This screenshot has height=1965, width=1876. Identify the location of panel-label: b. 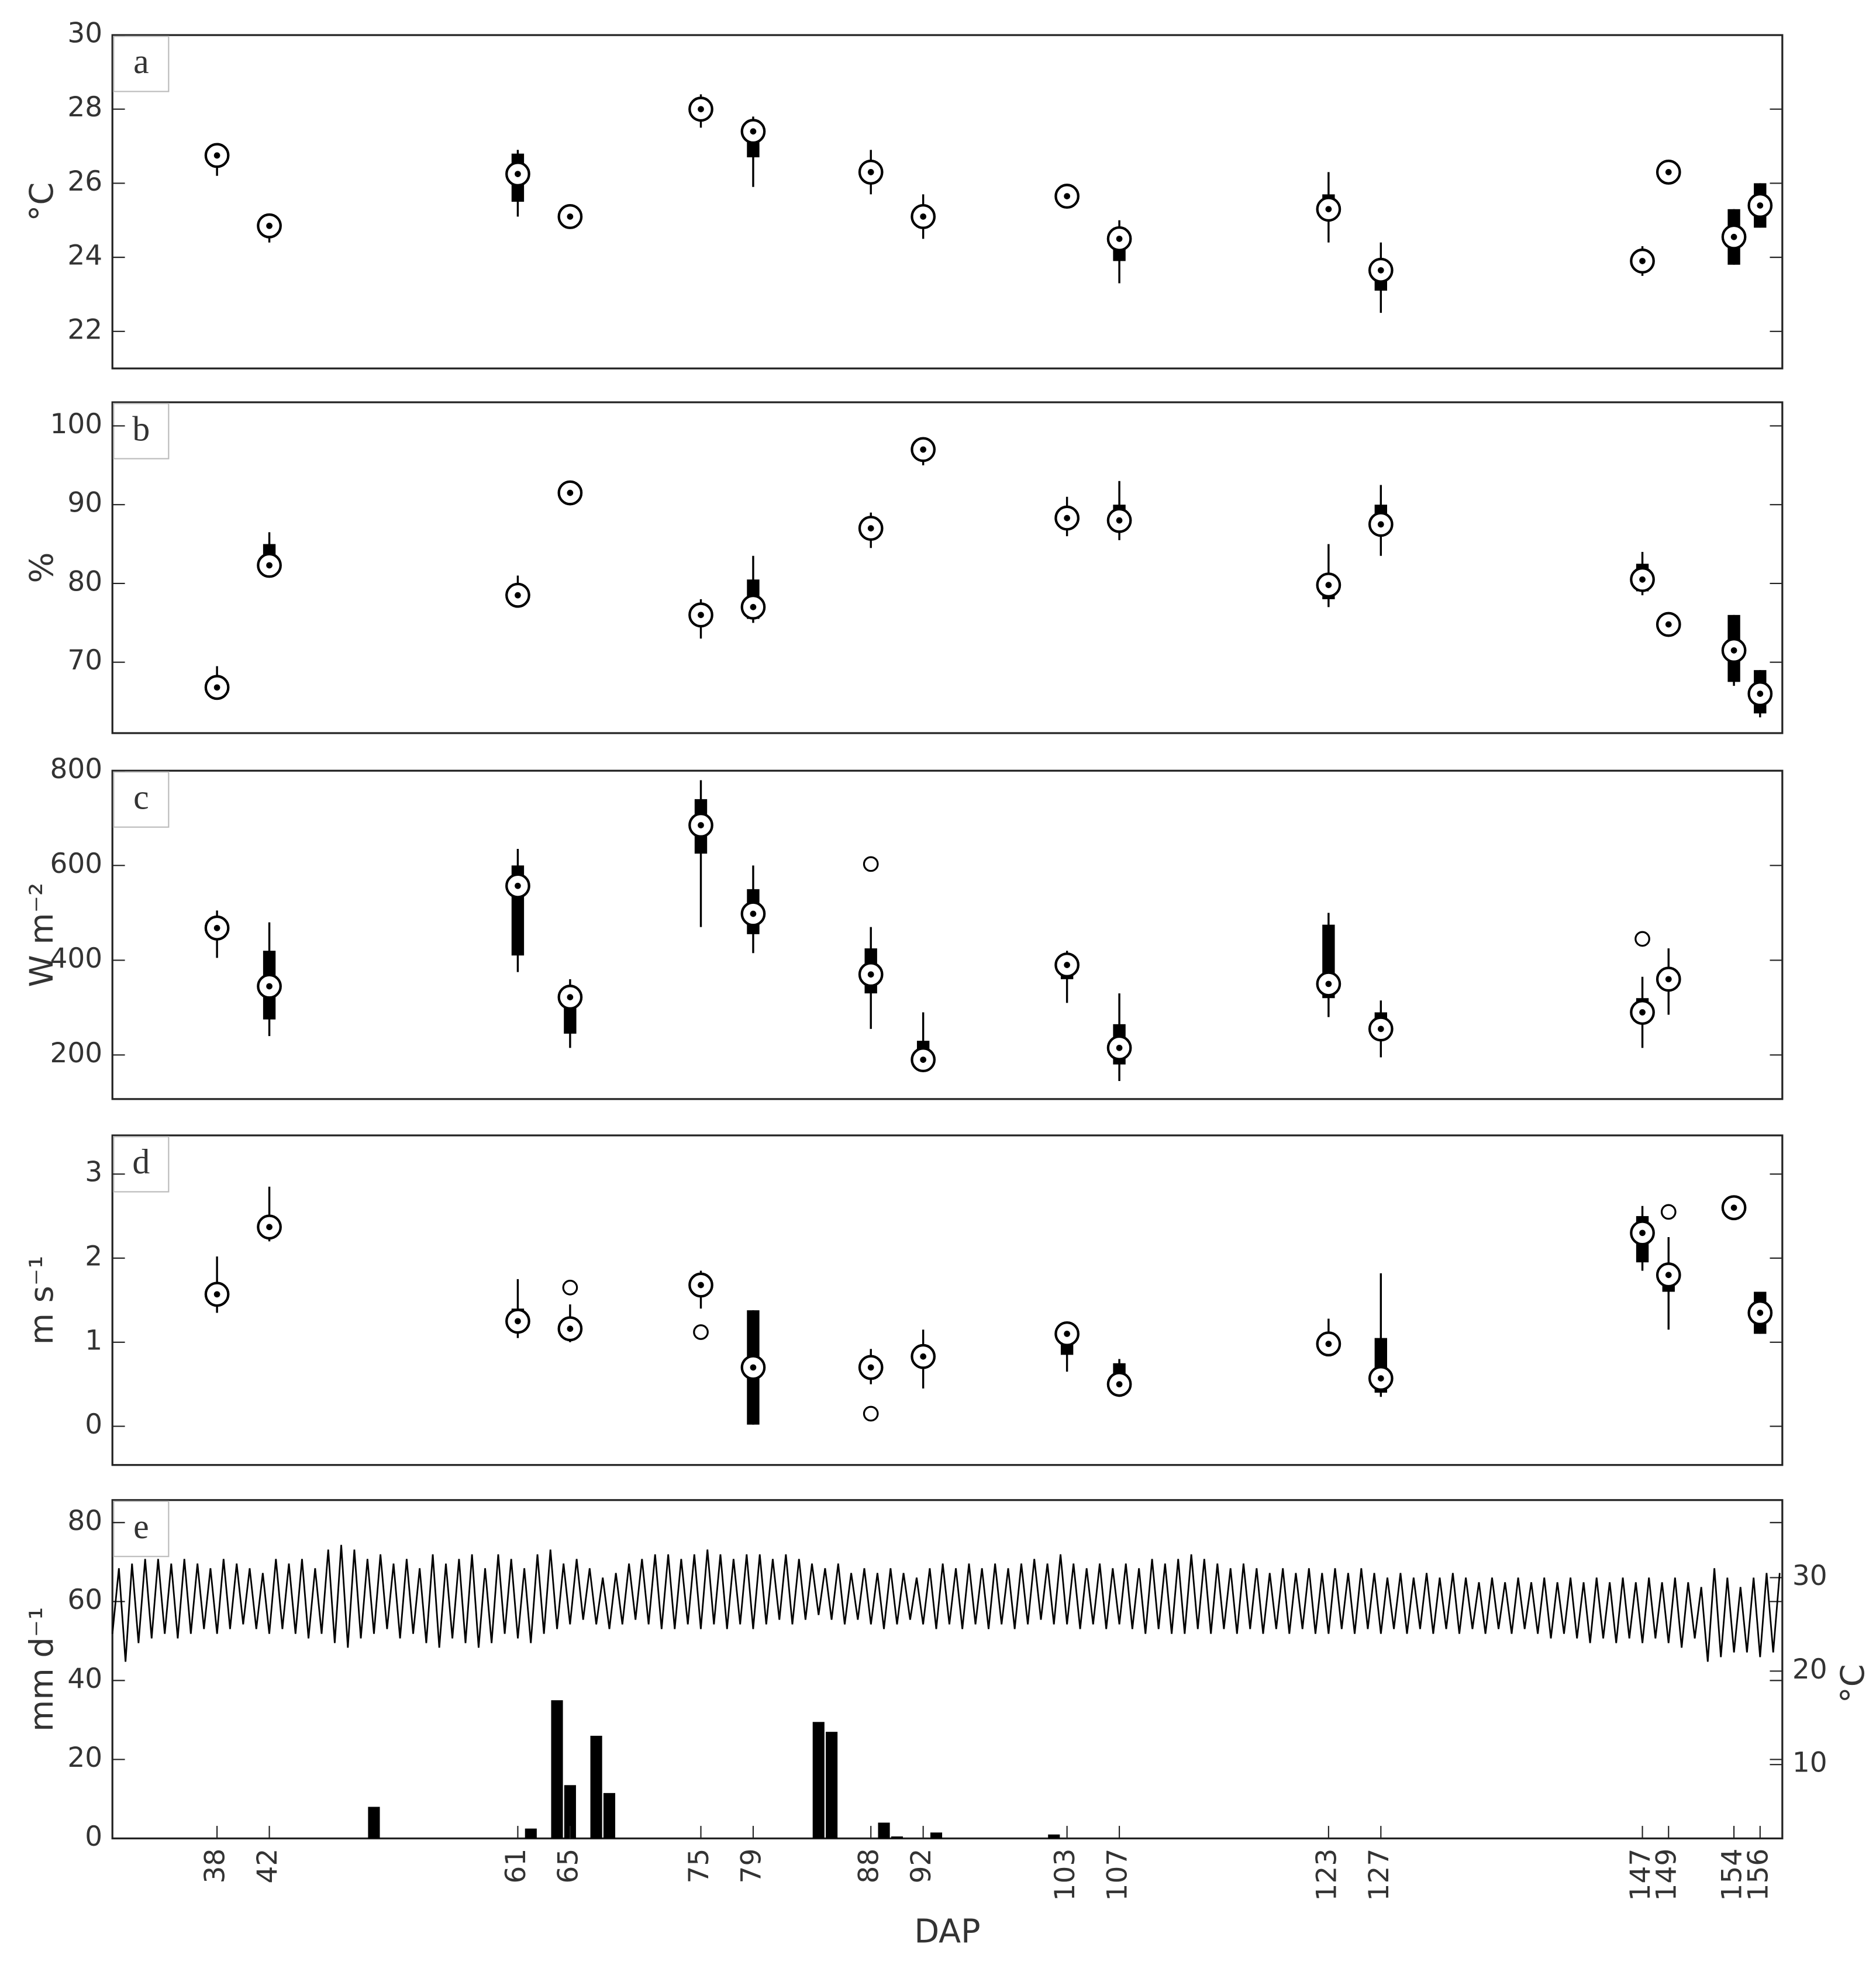
(141, 428).